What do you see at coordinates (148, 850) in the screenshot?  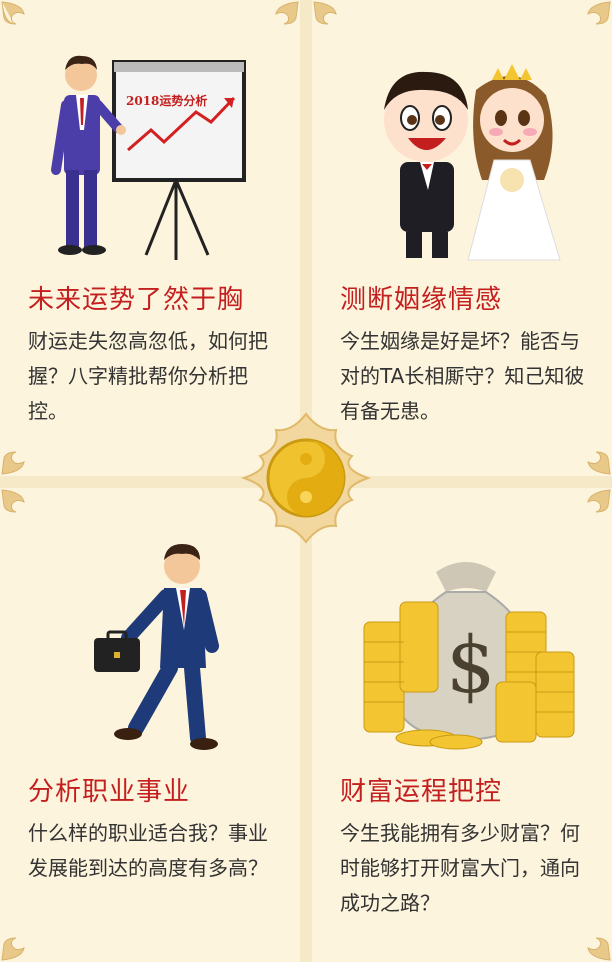 I see `card-description: 什么样的职业适合我？事业发展能到达的高度有多高？` at bounding box center [148, 850].